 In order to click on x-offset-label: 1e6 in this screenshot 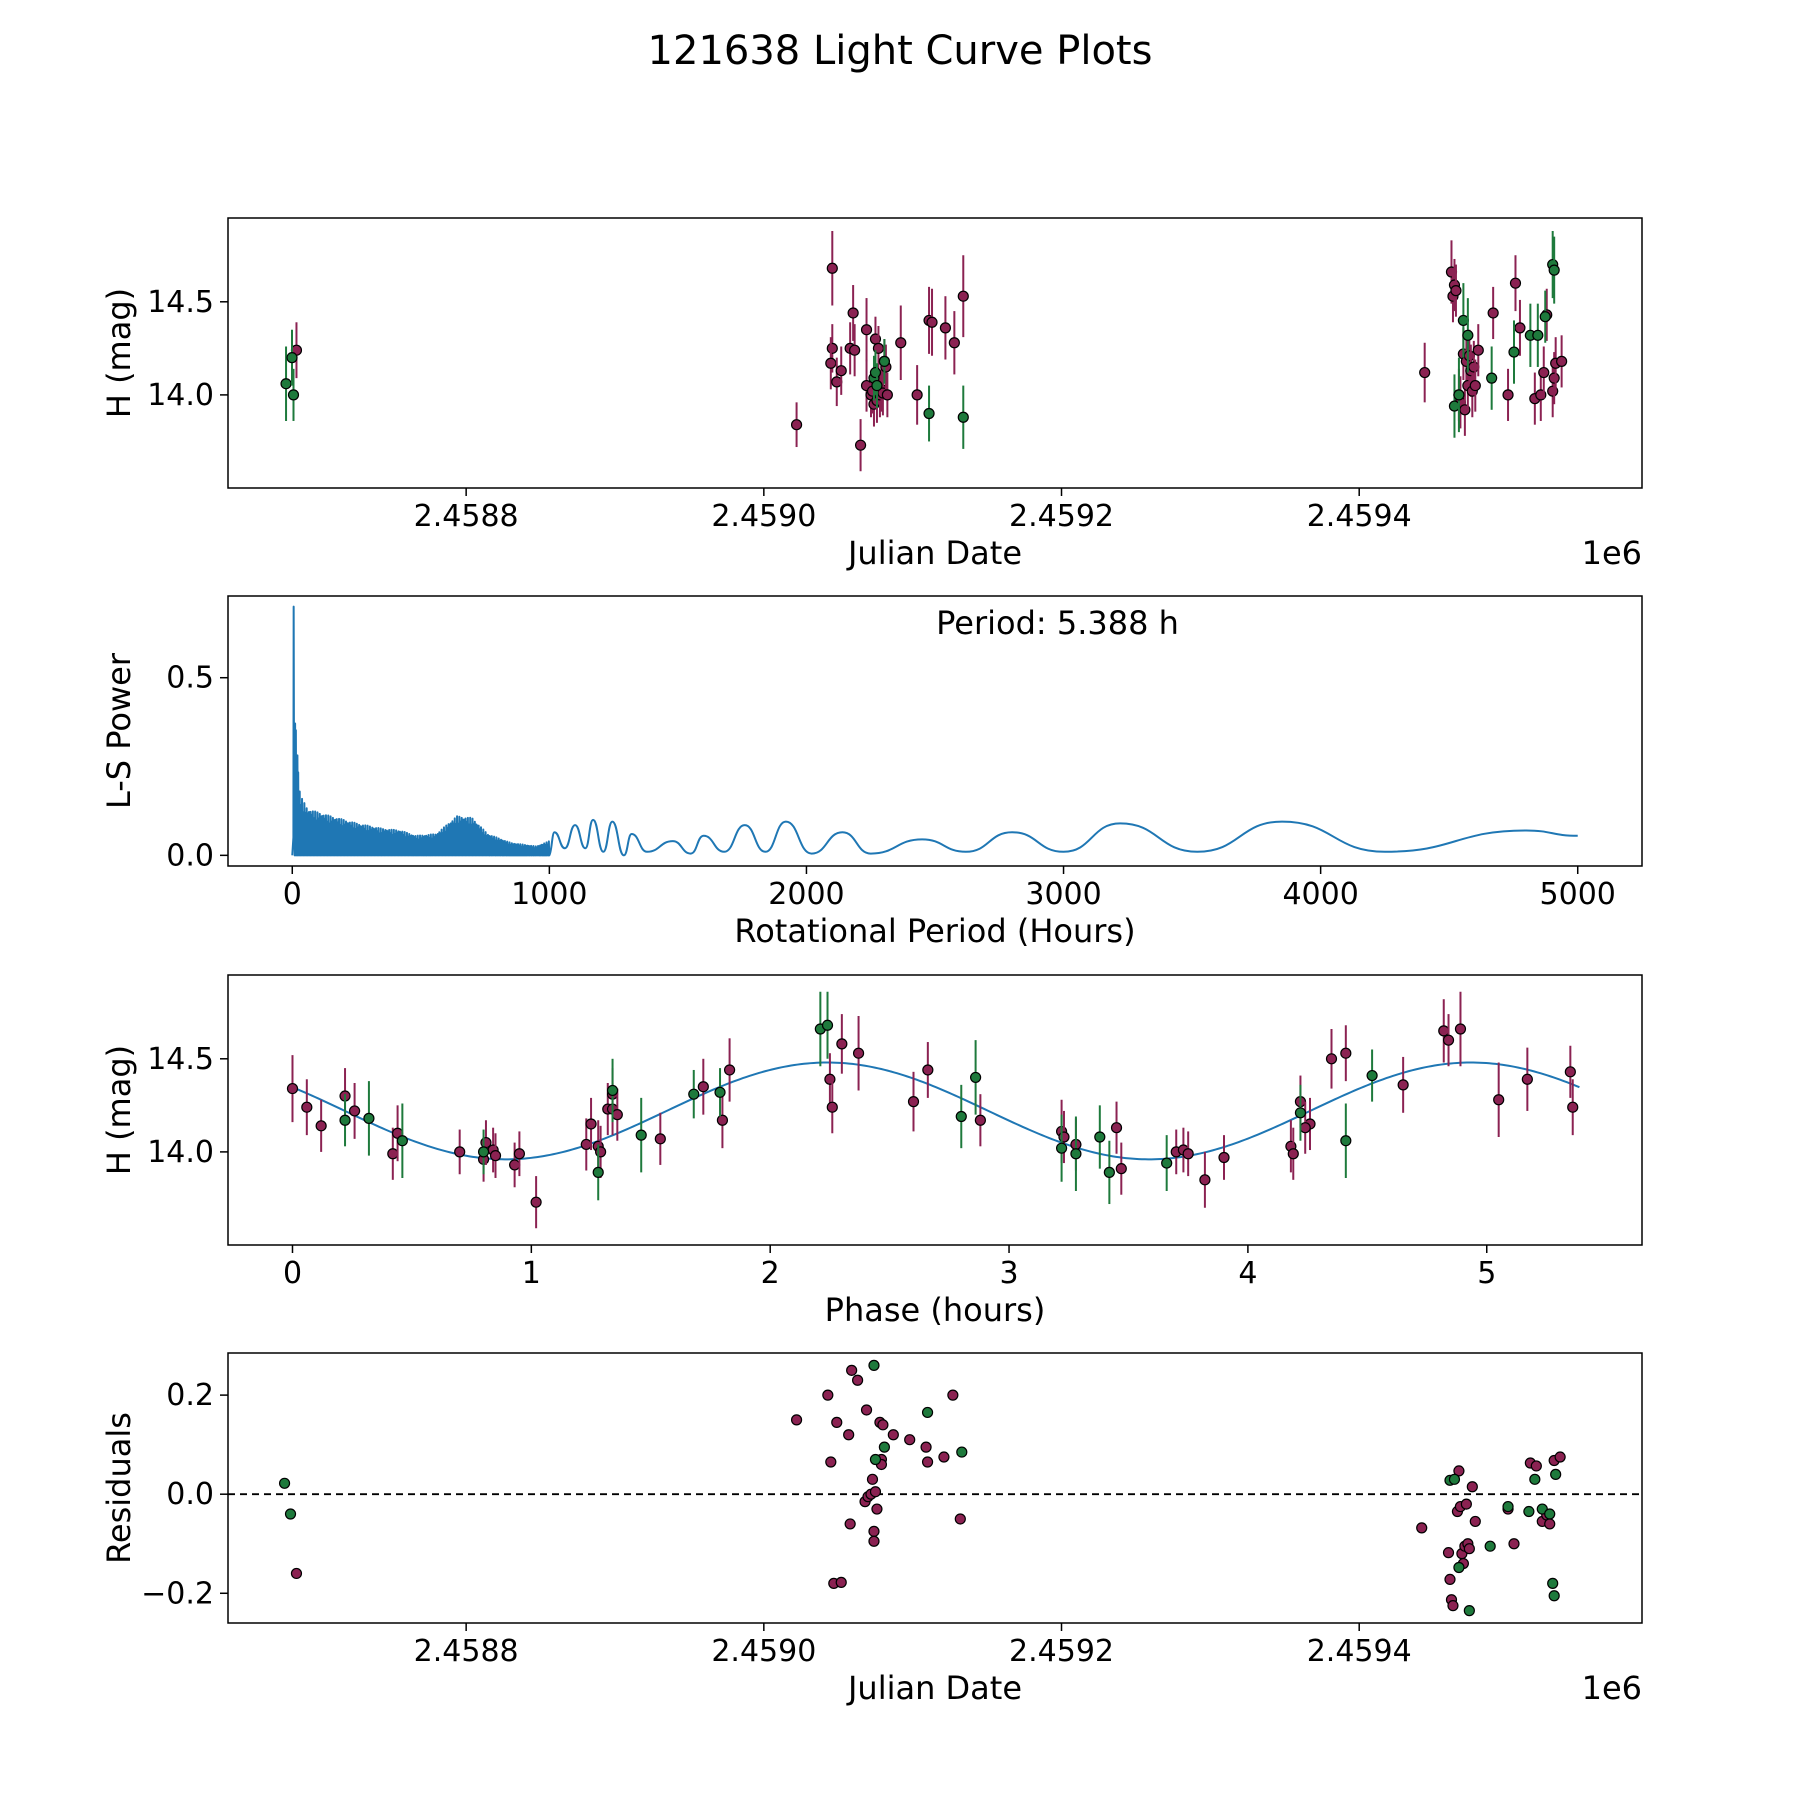, I will do `click(1612, 553)`.